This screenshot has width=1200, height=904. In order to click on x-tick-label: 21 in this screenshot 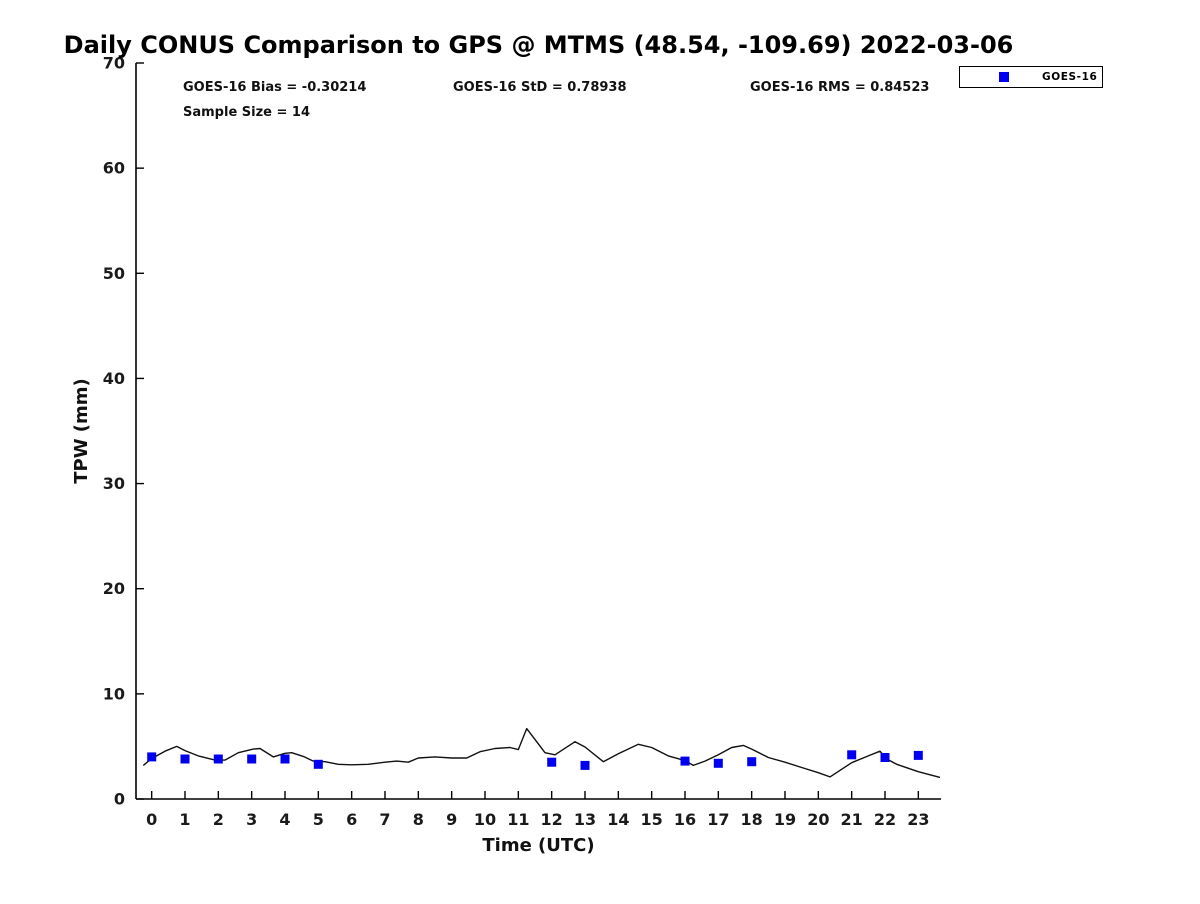, I will do `click(852, 819)`.